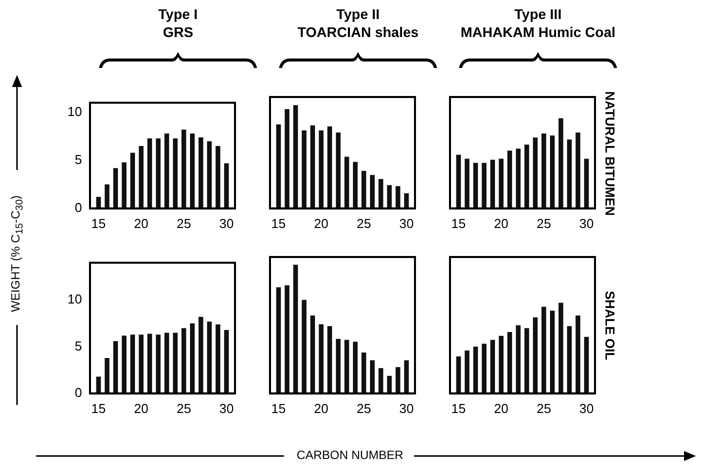  I want to click on x-axis-title: CARBON NUMBER, so click(350, 455).